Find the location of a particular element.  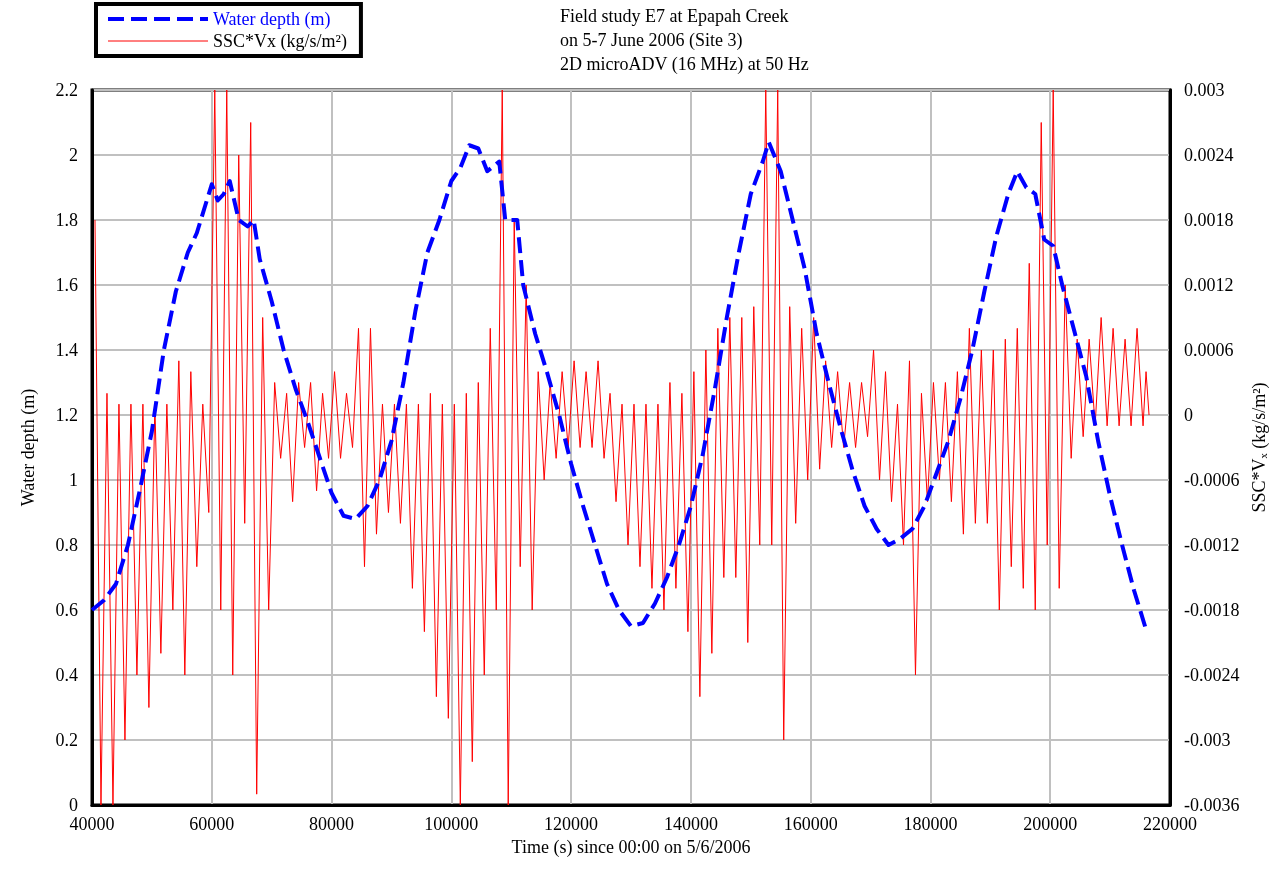

y2-tick-label: 0.003 is located at coordinates (1204, 90).